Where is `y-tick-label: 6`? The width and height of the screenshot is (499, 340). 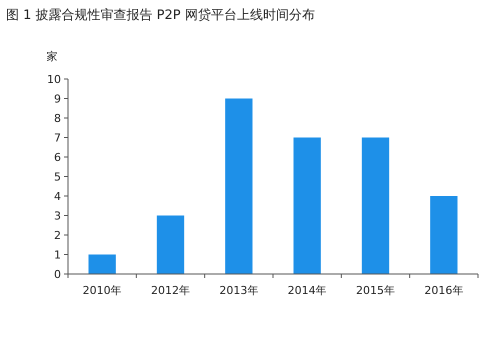
y-tick-label: 6 is located at coordinates (57, 157).